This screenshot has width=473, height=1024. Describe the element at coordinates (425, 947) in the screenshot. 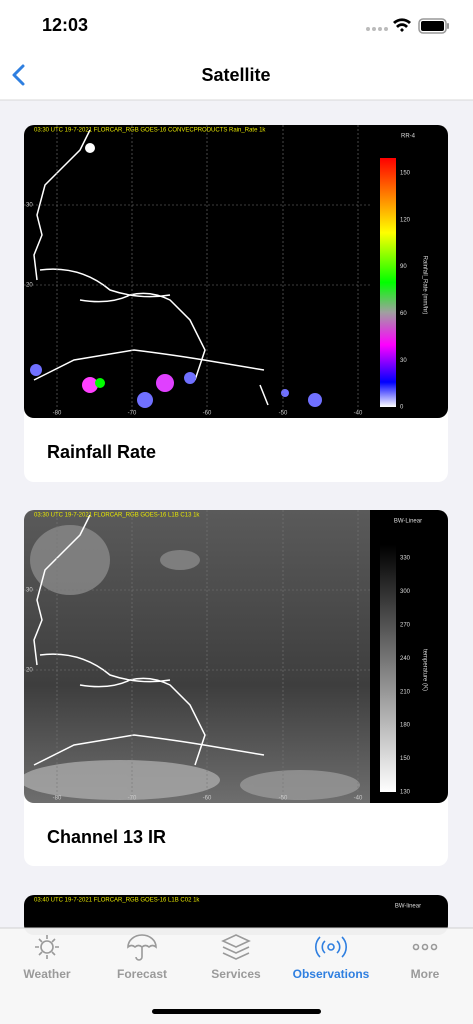

I see `icon-more` at that location.